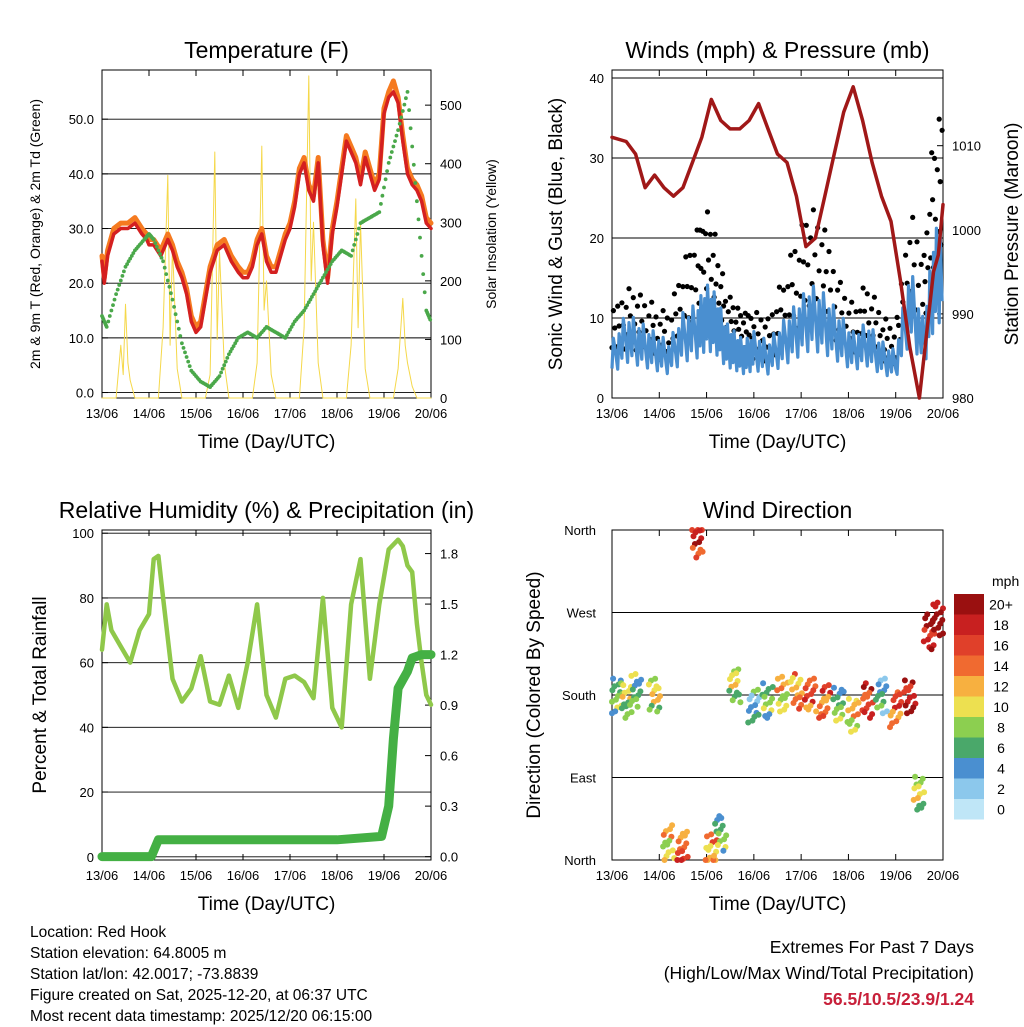 Image resolution: width=1024 pixels, height=1027 pixels. What do you see at coordinates (777, 50) in the screenshot?
I see `chart-title: Winds (mph) & Pressure (mb)` at bounding box center [777, 50].